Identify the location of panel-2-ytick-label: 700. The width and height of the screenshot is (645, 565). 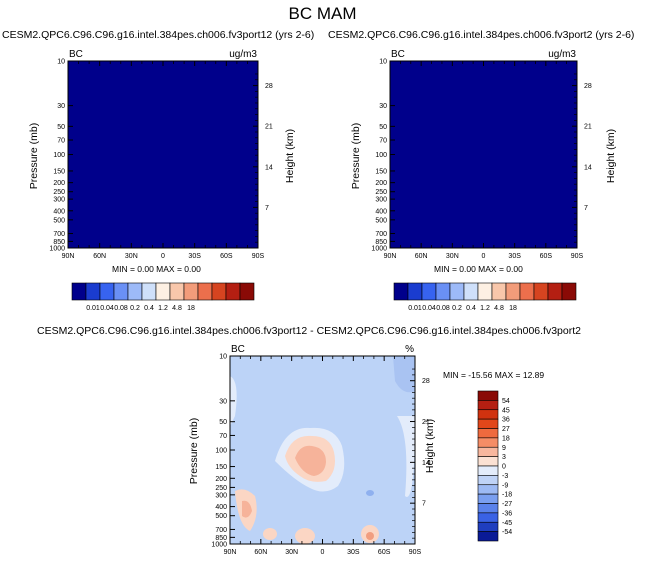
(381, 234).